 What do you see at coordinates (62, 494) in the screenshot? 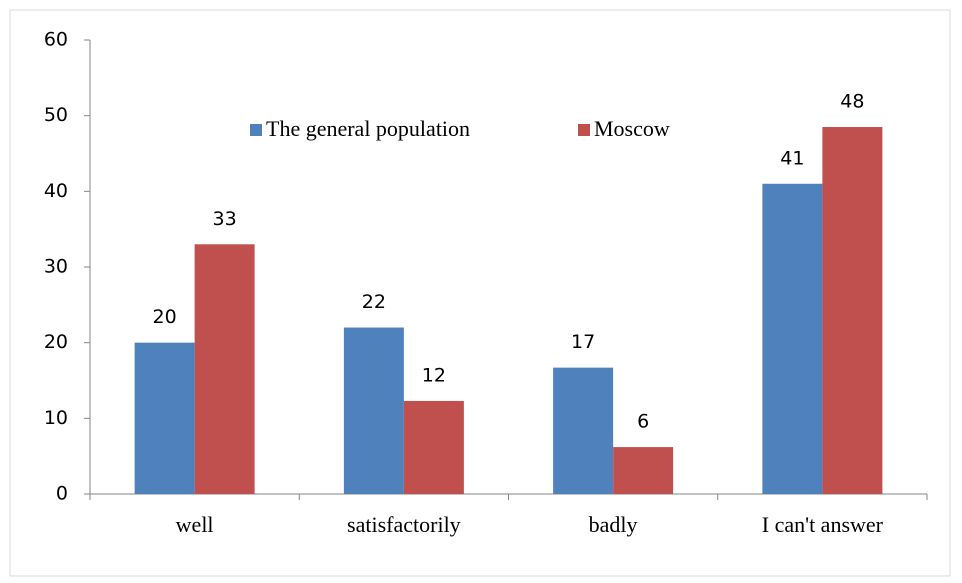
I see `y-tick-label: 0` at bounding box center [62, 494].